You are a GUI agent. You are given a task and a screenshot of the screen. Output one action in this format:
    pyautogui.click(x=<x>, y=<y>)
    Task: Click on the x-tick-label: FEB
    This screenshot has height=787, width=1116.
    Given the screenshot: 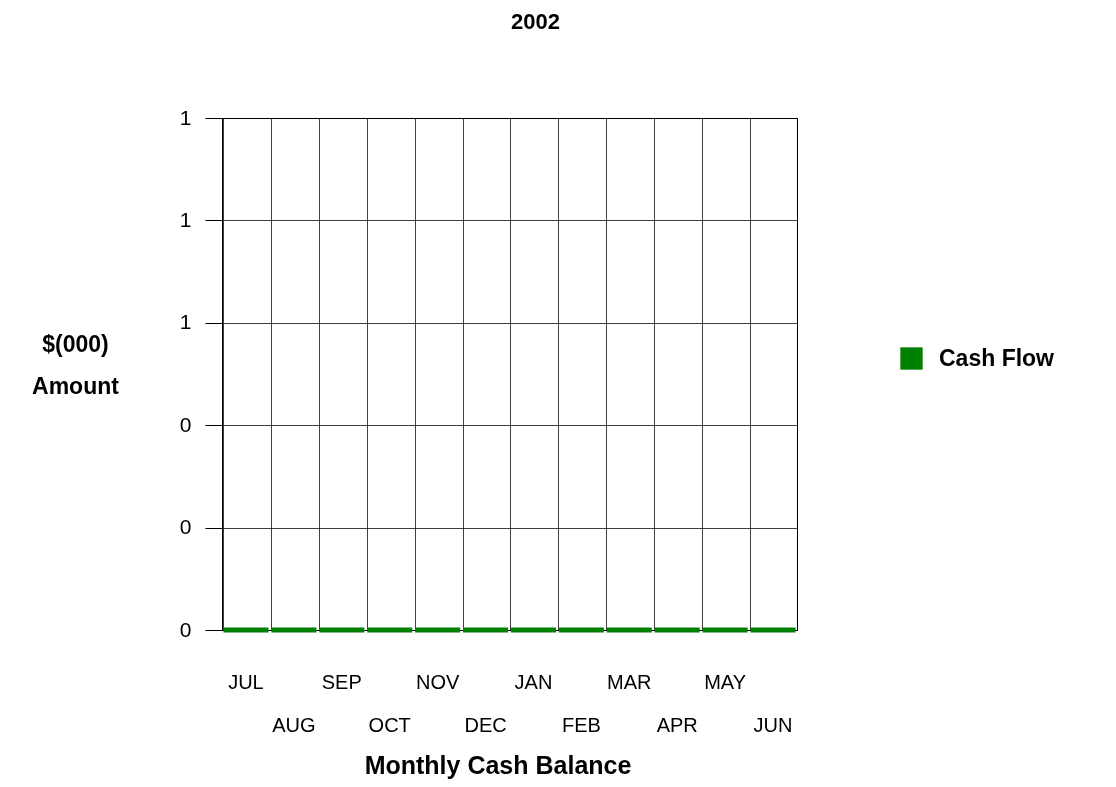 What is the action you would take?
    pyautogui.click(x=581, y=724)
    